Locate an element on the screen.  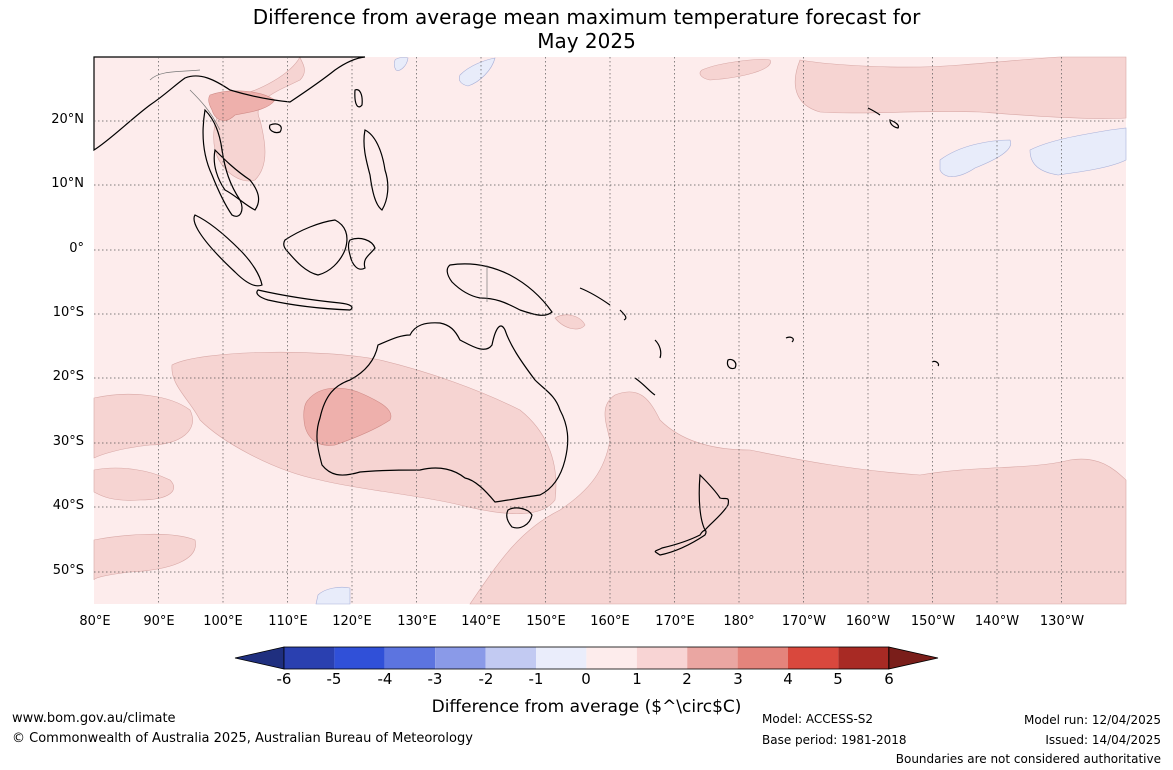
coast-australia is located at coordinates (442, 412).